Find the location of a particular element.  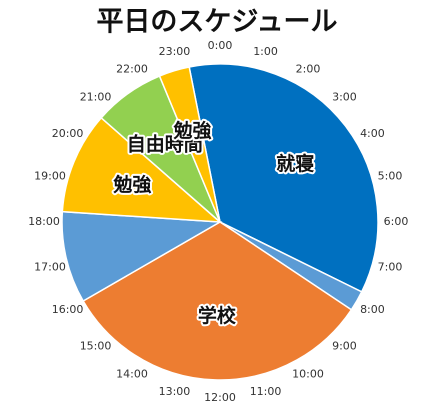

clock-label: 1:00 is located at coordinates (265, 51).